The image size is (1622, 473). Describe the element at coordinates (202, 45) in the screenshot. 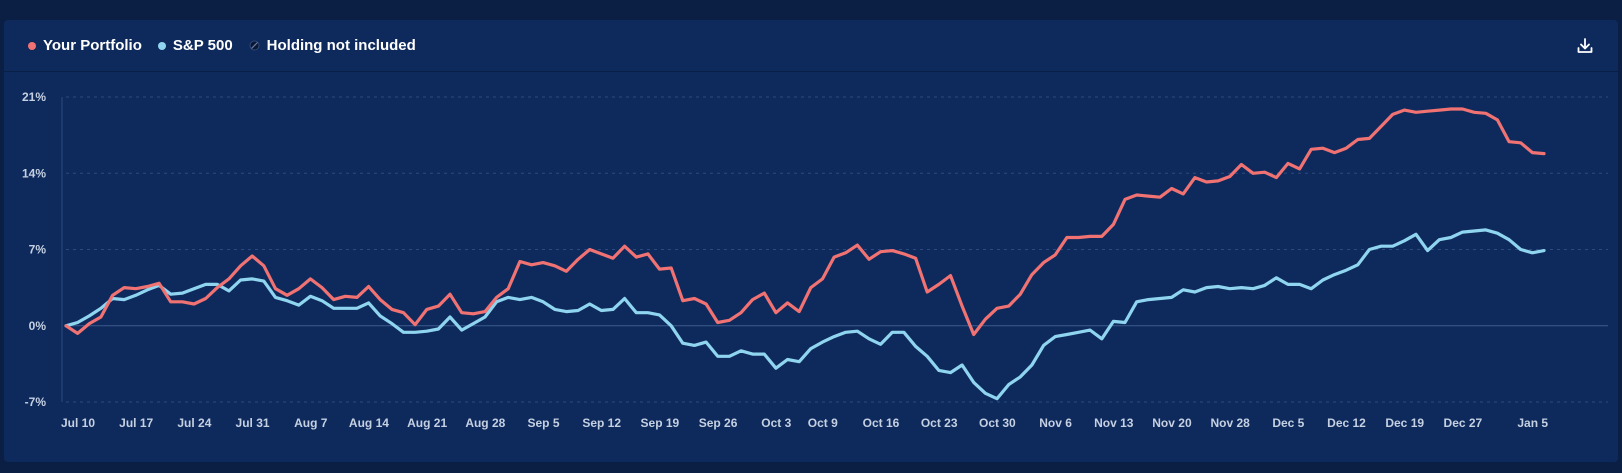

I see `legend-label-sp500: S&P 500` at that location.